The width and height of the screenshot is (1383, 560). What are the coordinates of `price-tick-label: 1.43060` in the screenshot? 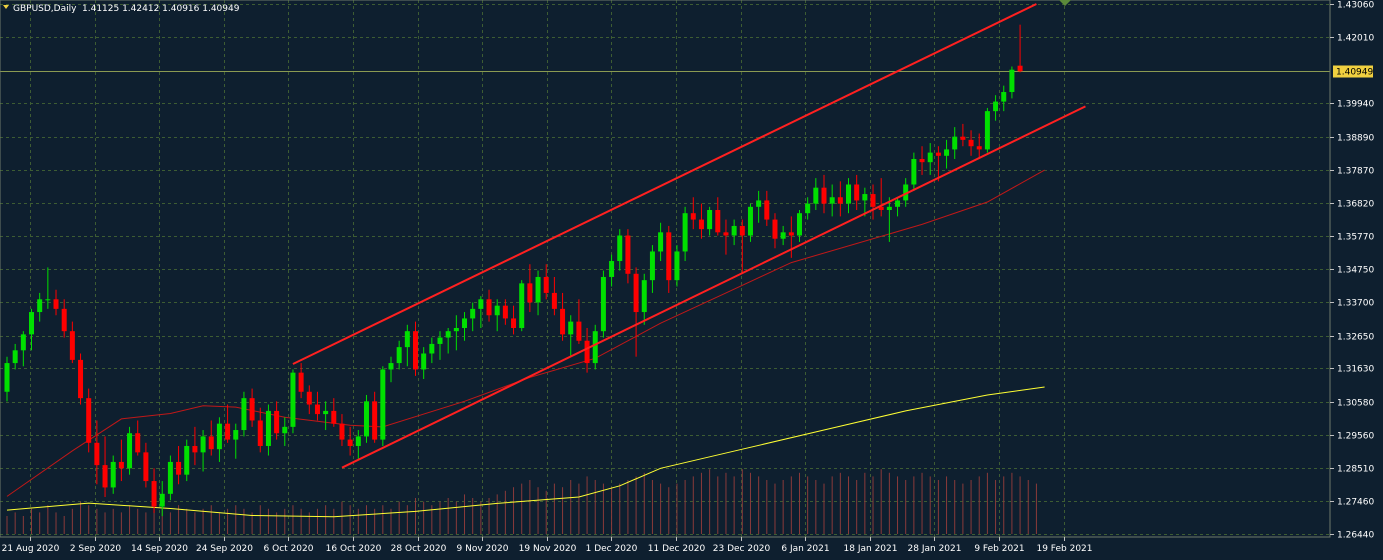 It's located at (1355, 6).